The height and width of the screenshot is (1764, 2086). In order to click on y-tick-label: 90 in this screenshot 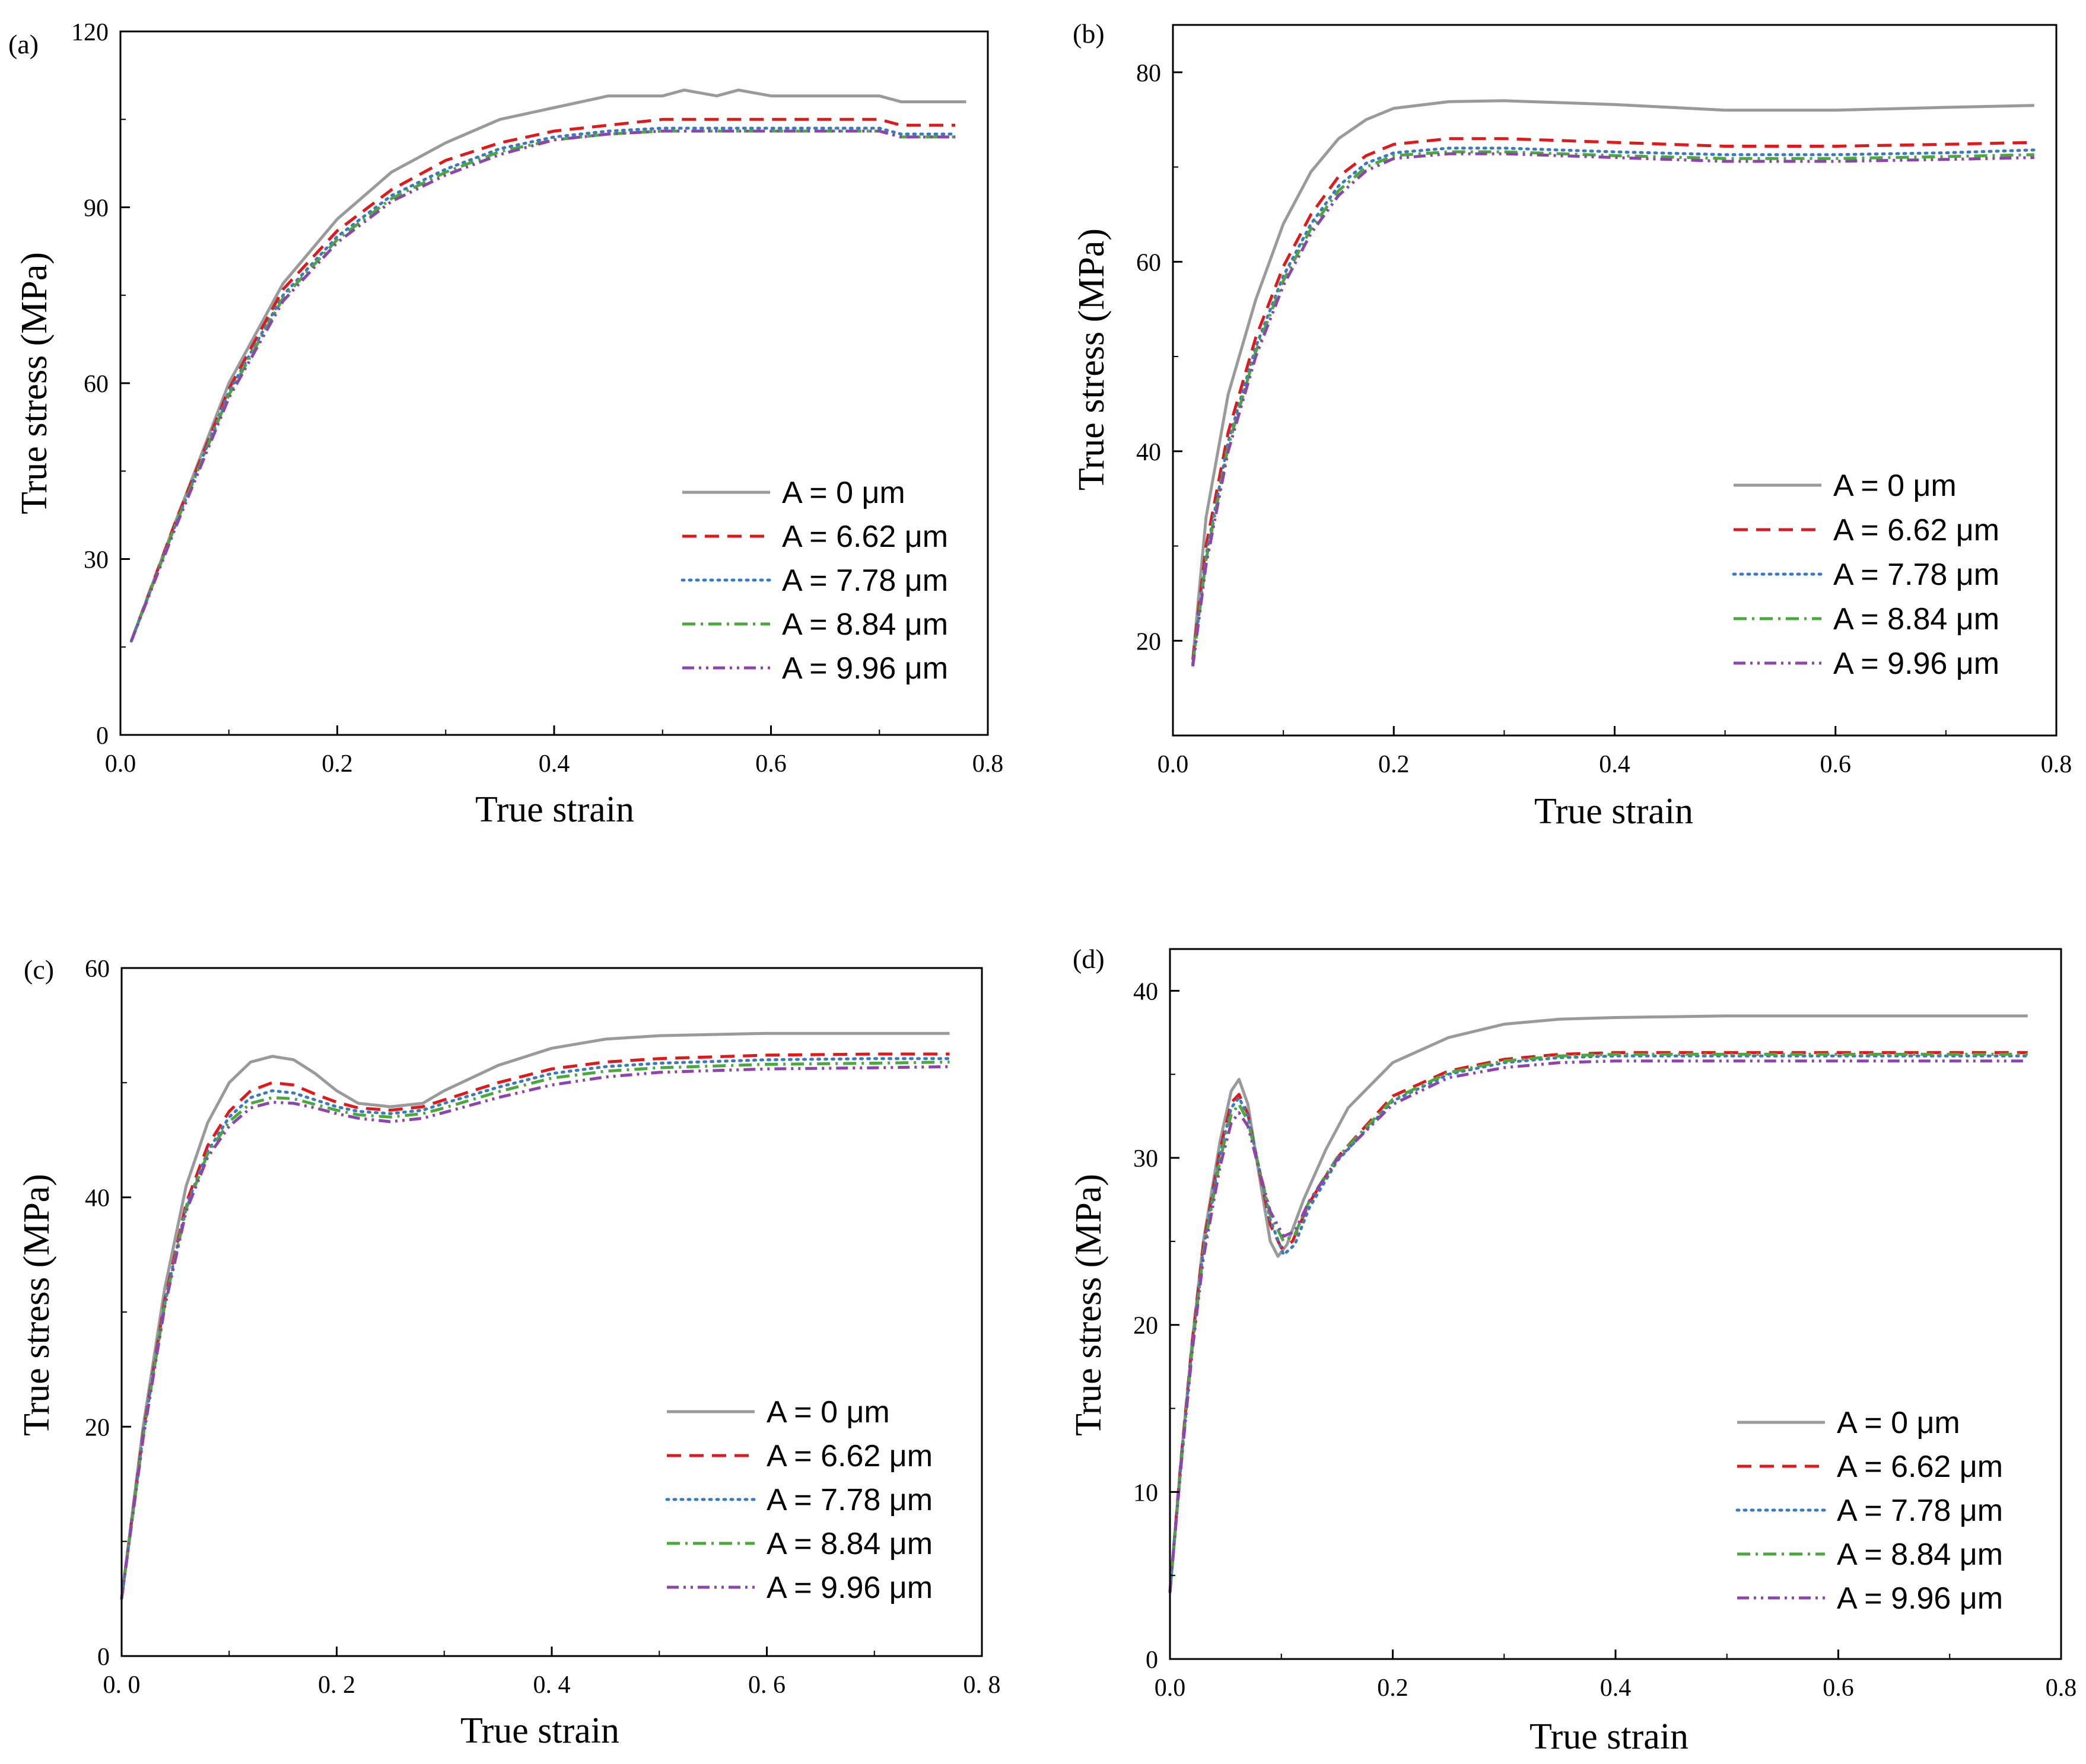, I will do `click(96, 208)`.